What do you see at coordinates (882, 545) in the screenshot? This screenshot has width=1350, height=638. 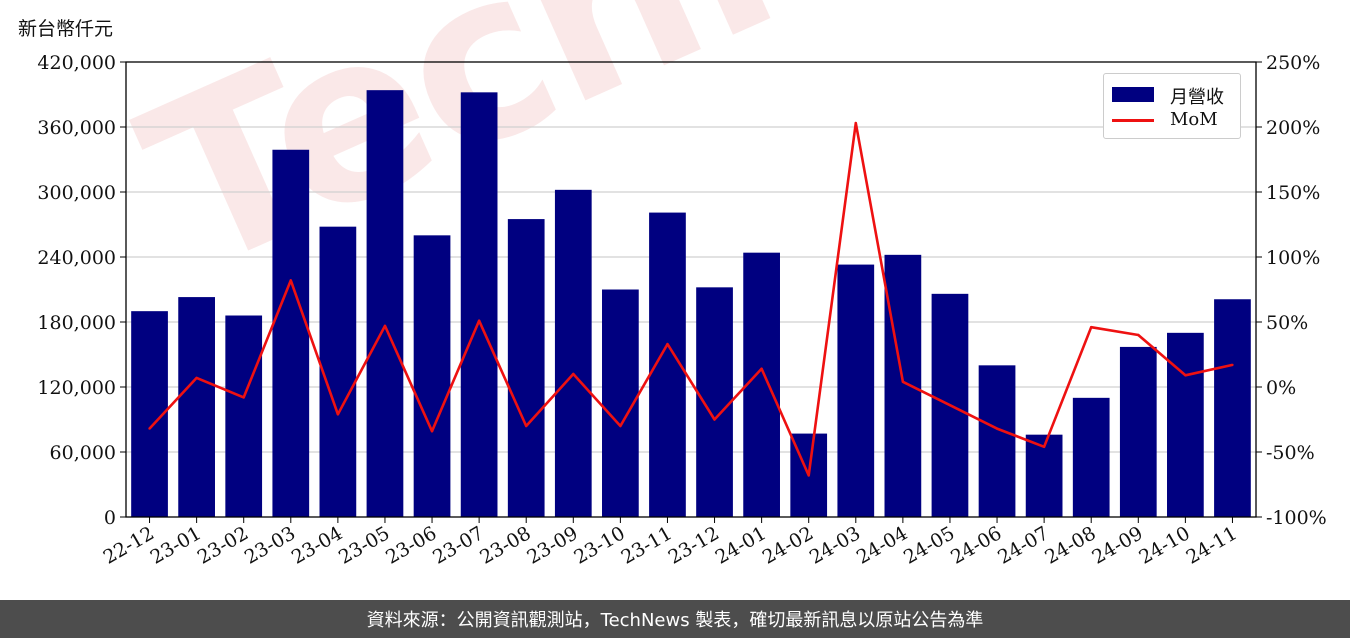 I see `x-tick-label: 24-04` at bounding box center [882, 545].